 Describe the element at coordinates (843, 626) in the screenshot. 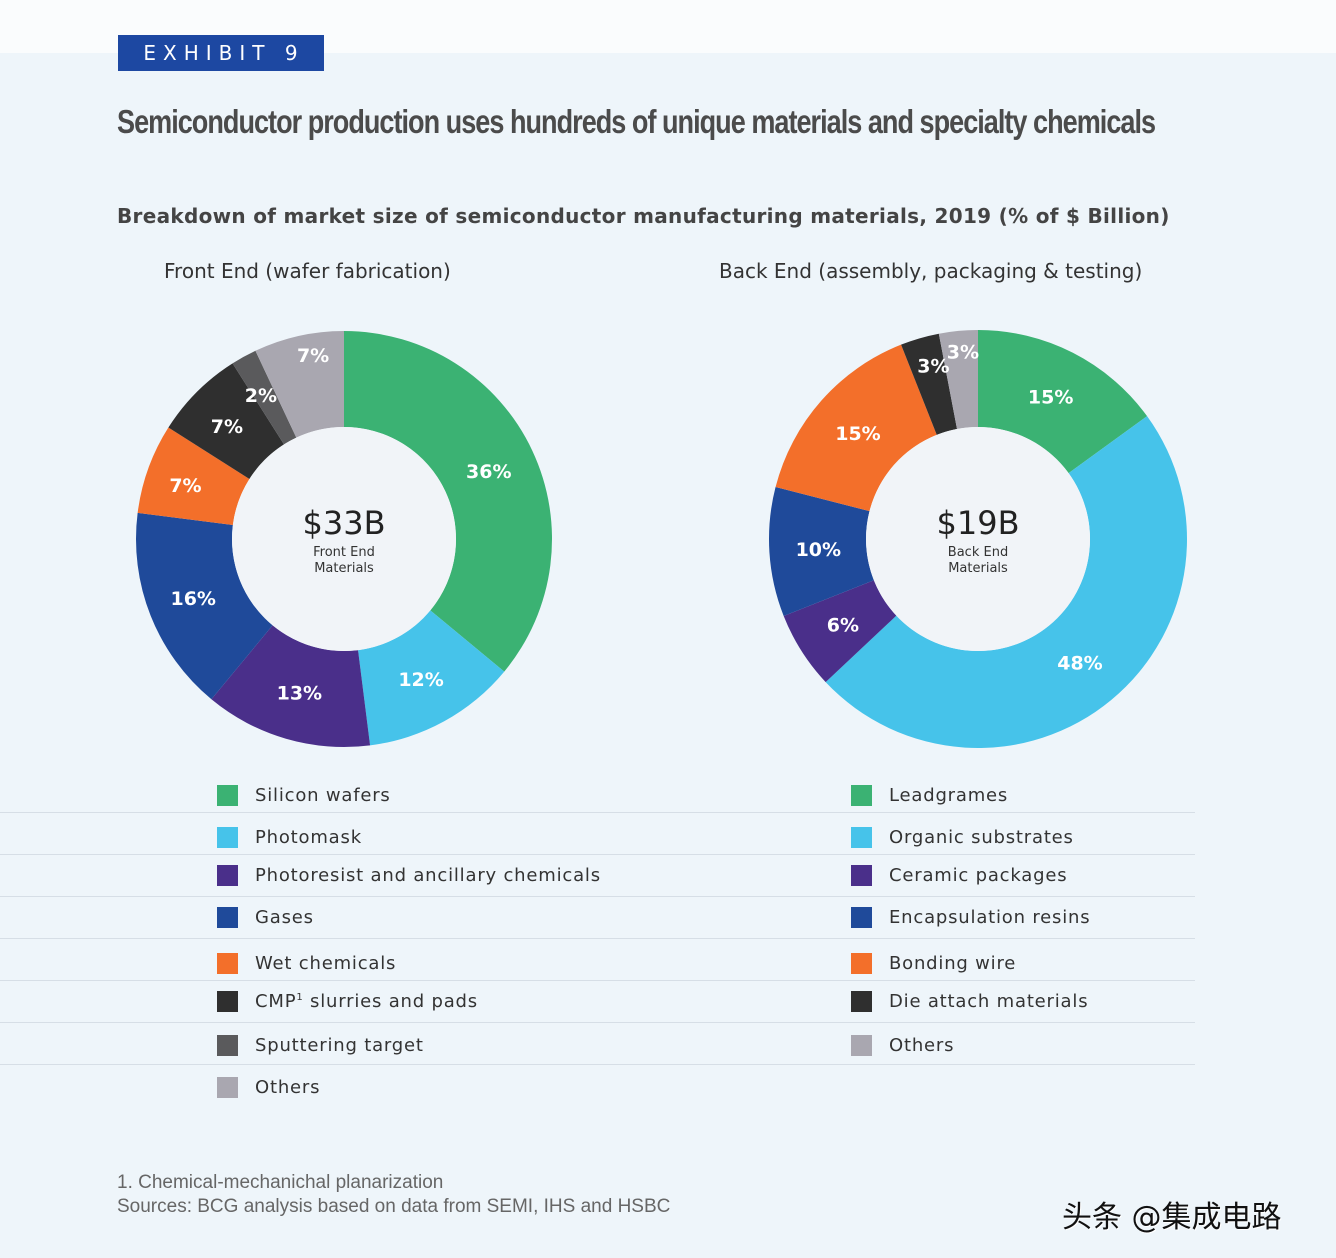

I see `segment-label: 6%` at that location.